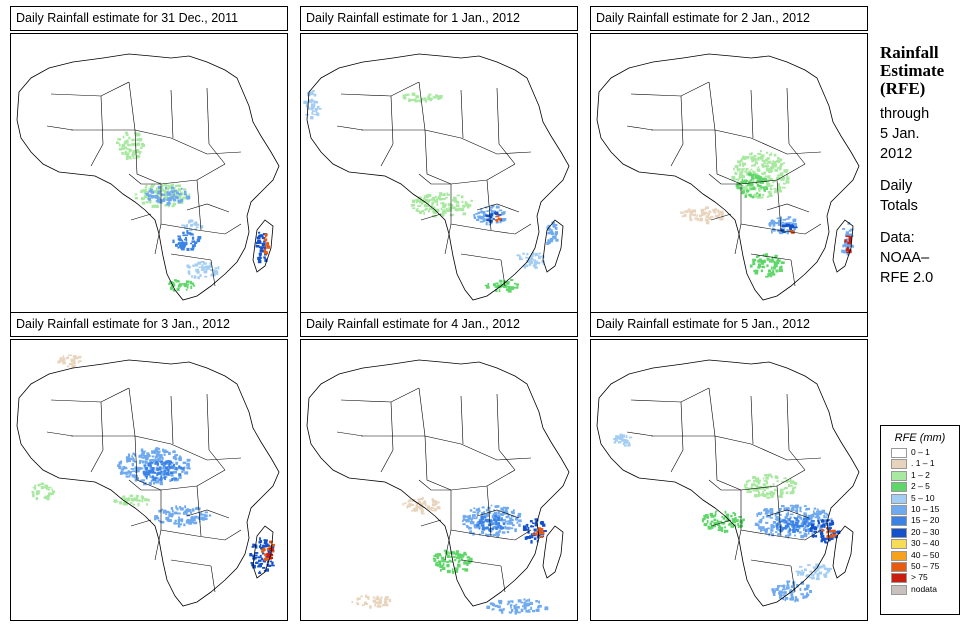 Image resolution: width=967 pixels, height=626 pixels. Describe the element at coordinates (925, 565) in the screenshot. I see `legend-label: 50 – 75` at that location.